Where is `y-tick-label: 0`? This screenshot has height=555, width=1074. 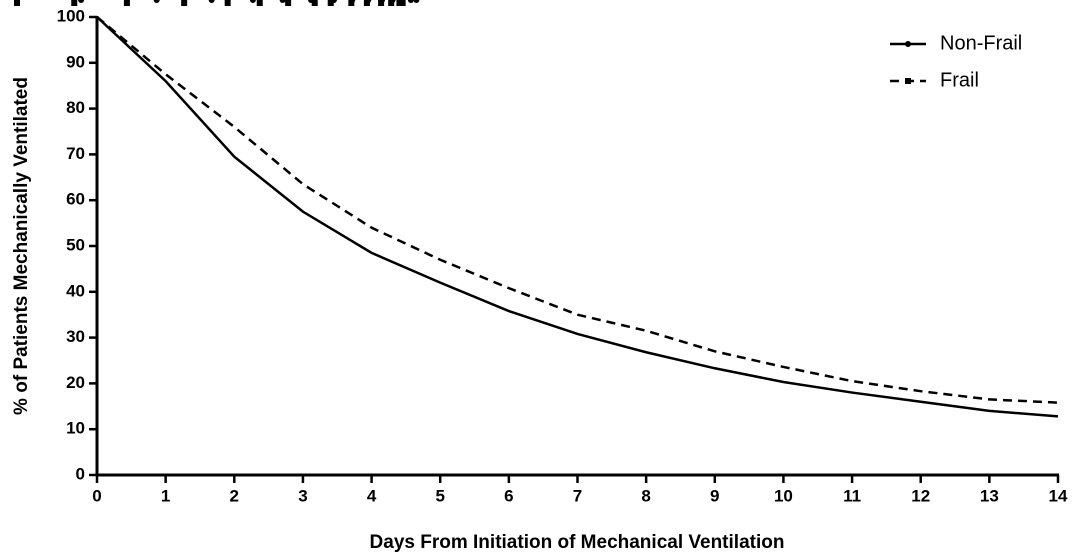
y-tick-label: 0 is located at coordinates (80, 473).